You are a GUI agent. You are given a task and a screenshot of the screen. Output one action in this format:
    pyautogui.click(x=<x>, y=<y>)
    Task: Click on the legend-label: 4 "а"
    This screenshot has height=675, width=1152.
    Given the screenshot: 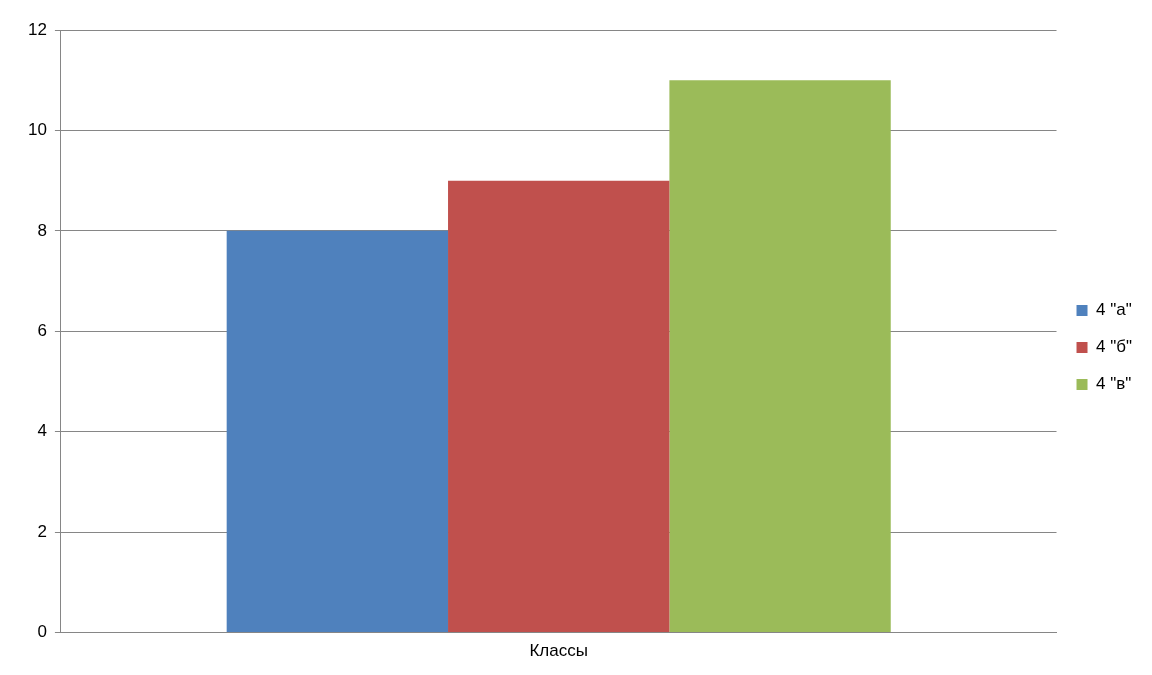 What is the action you would take?
    pyautogui.click(x=1114, y=310)
    